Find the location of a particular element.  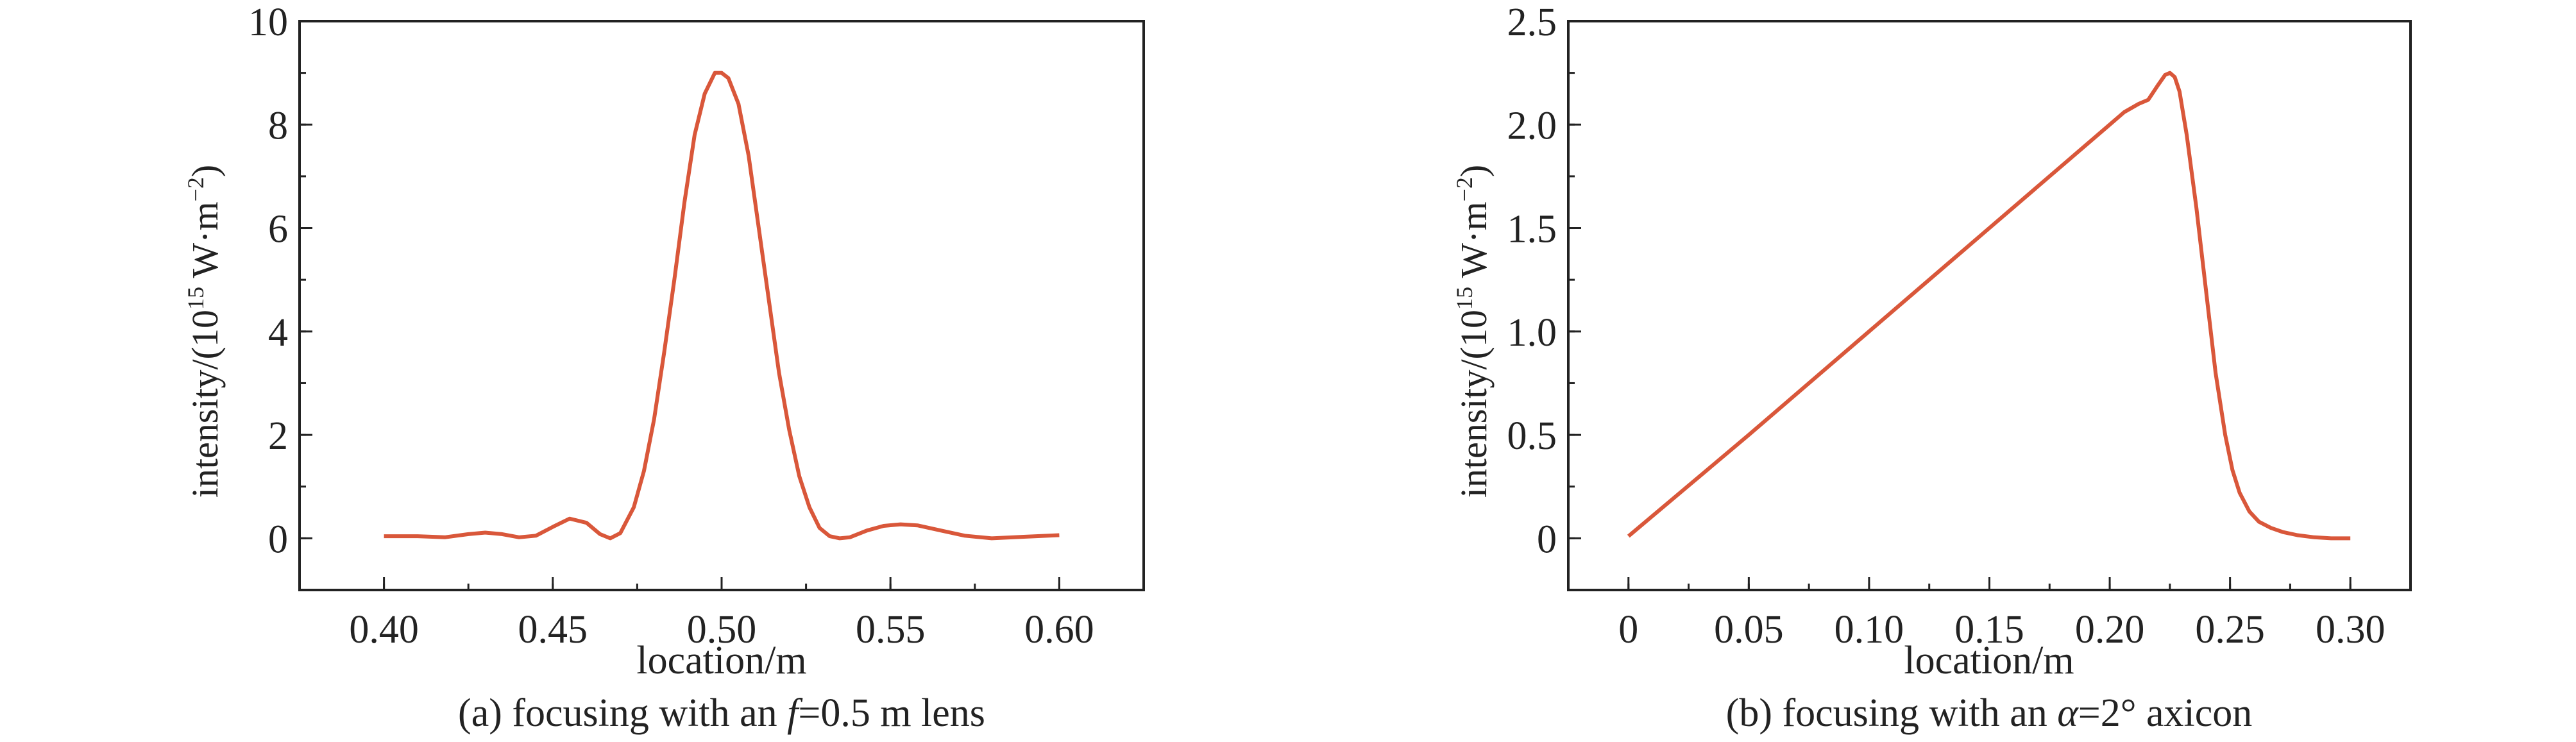

y-tick-label: 6 is located at coordinates (278, 229).